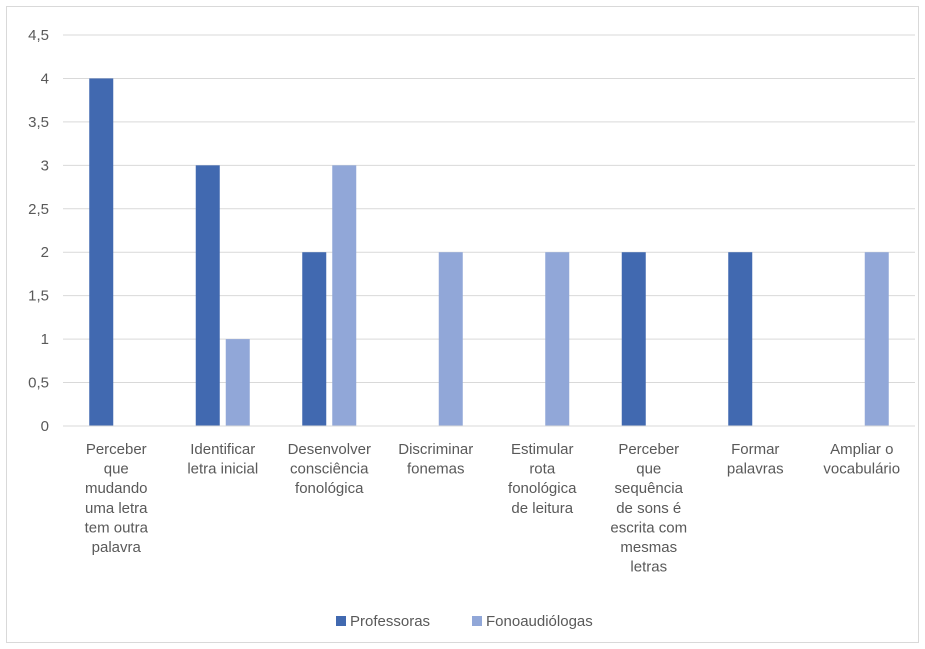  I want to click on y-tick-label: 2, so click(45, 252).